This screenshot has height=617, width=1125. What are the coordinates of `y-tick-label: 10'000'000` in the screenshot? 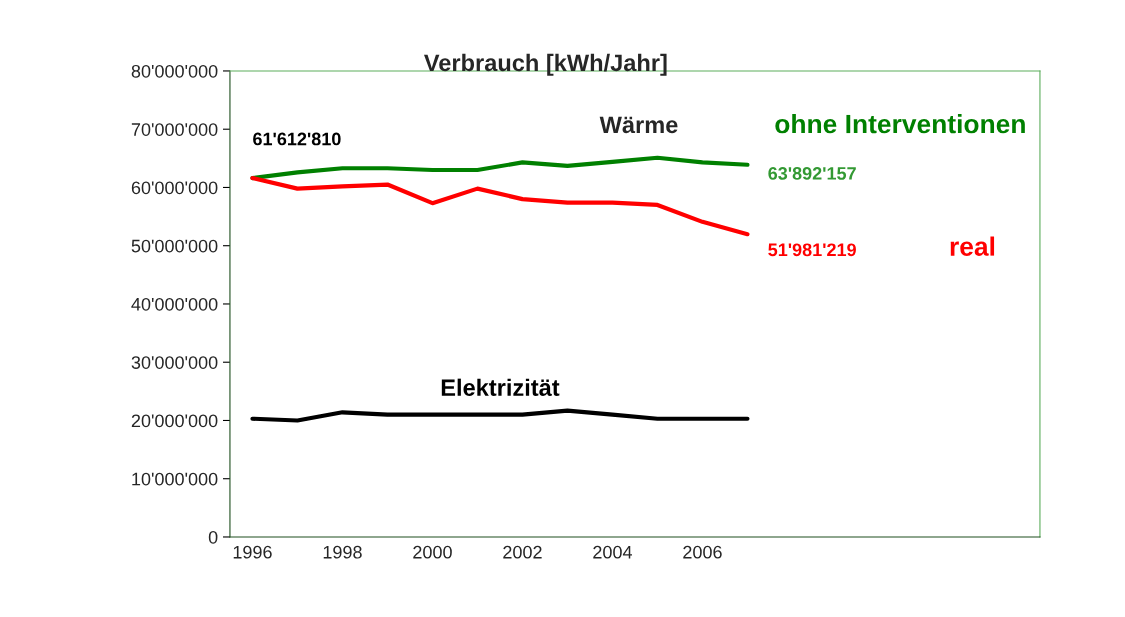 It's located at (175, 479).